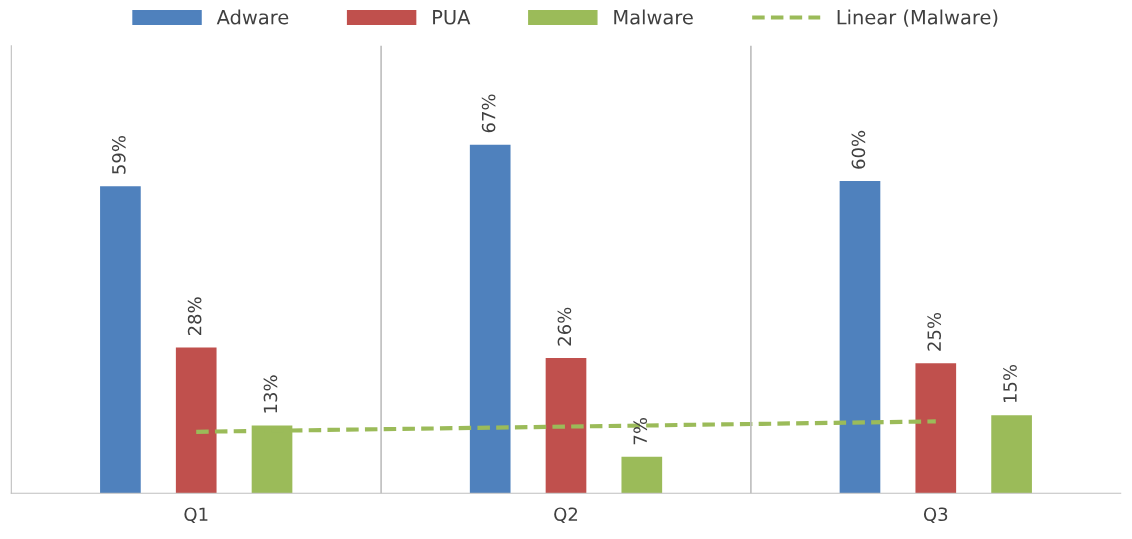 The height and width of the screenshot is (539, 1132). I want to click on data-label: 59%, so click(118, 155).